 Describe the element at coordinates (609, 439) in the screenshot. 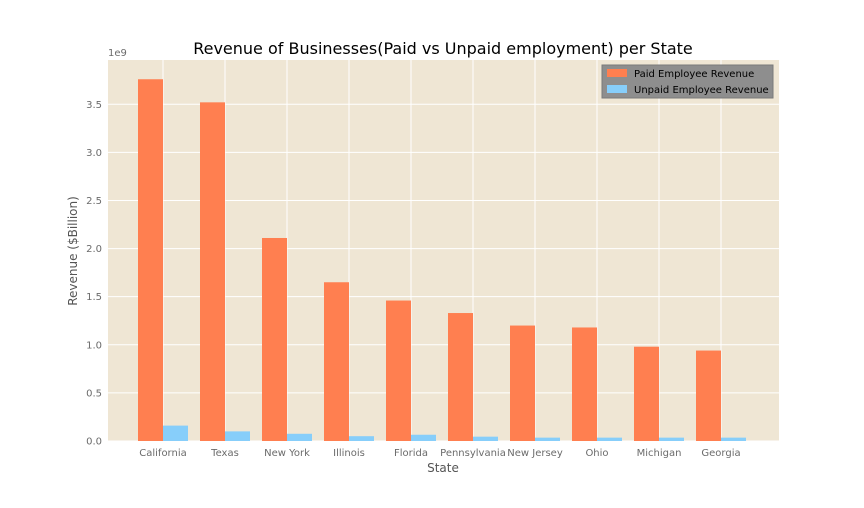

I see `bar-unpaid-ohio` at that location.